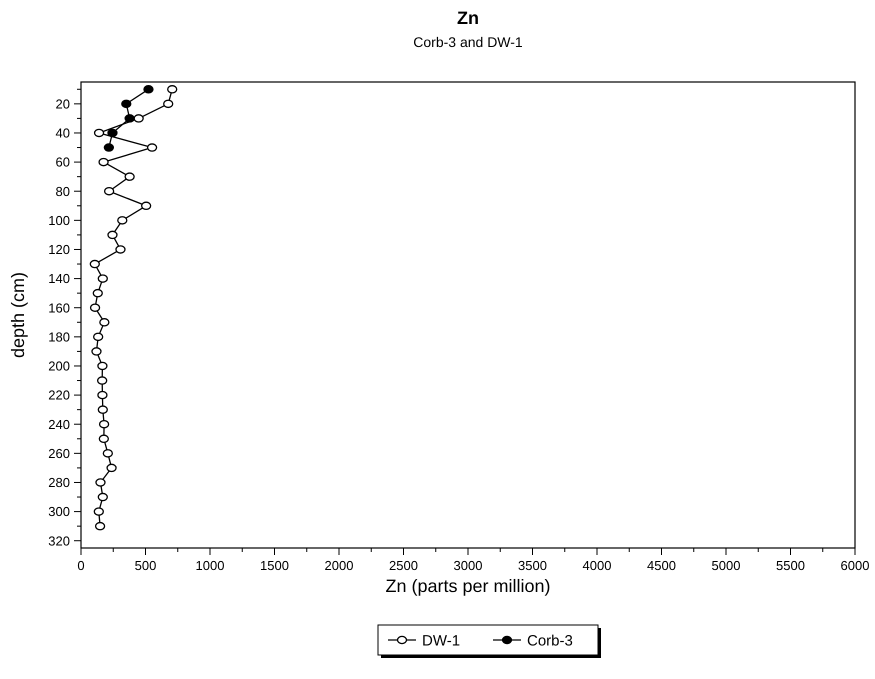 The height and width of the screenshot is (679, 875). Describe the element at coordinates (468, 18) in the screenshot. I see `chart-title: Zn` at that location.